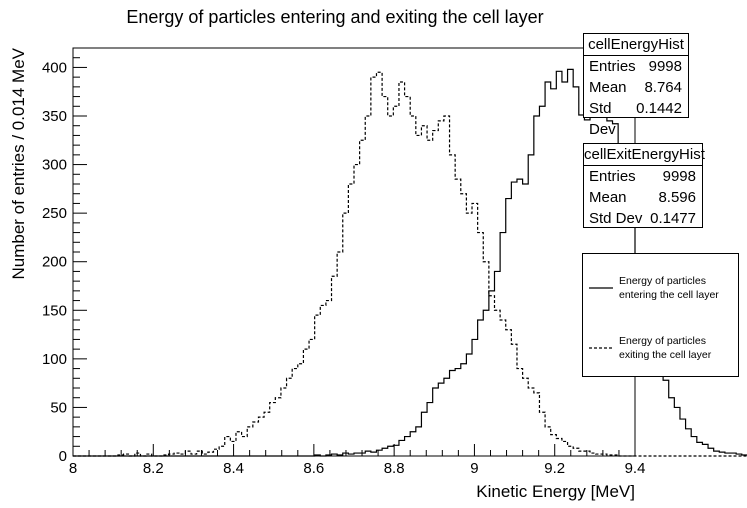 This screenshot has width=747, height=508. Describe the element at coordinates (555, 491) in the screenshot. I see `x-axis-label: Kinetic Energy [MeV]` at that location.